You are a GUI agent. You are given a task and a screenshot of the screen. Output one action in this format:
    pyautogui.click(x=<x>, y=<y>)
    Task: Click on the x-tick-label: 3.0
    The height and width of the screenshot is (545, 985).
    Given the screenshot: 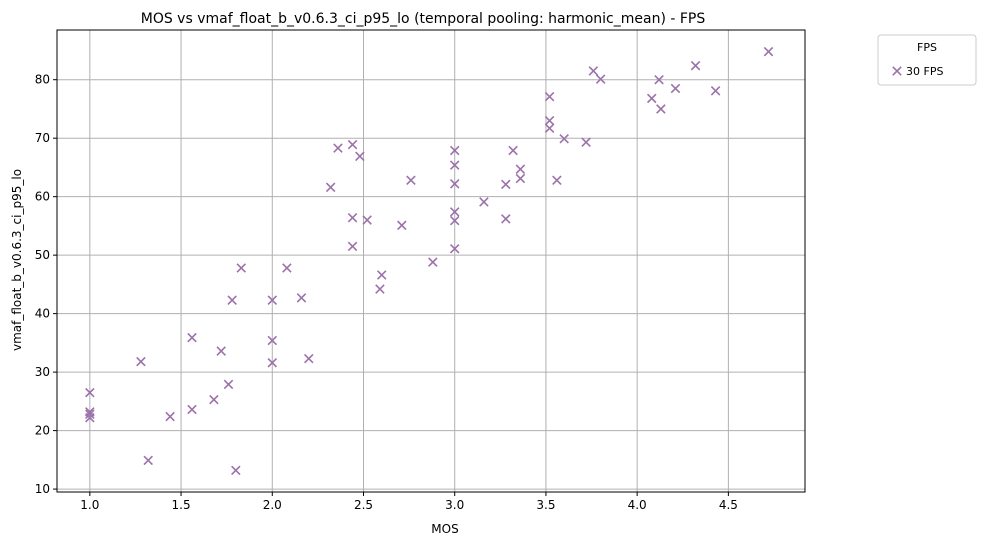 What is the action you would take?
    pyautogui.click(x=454, y=505)
    